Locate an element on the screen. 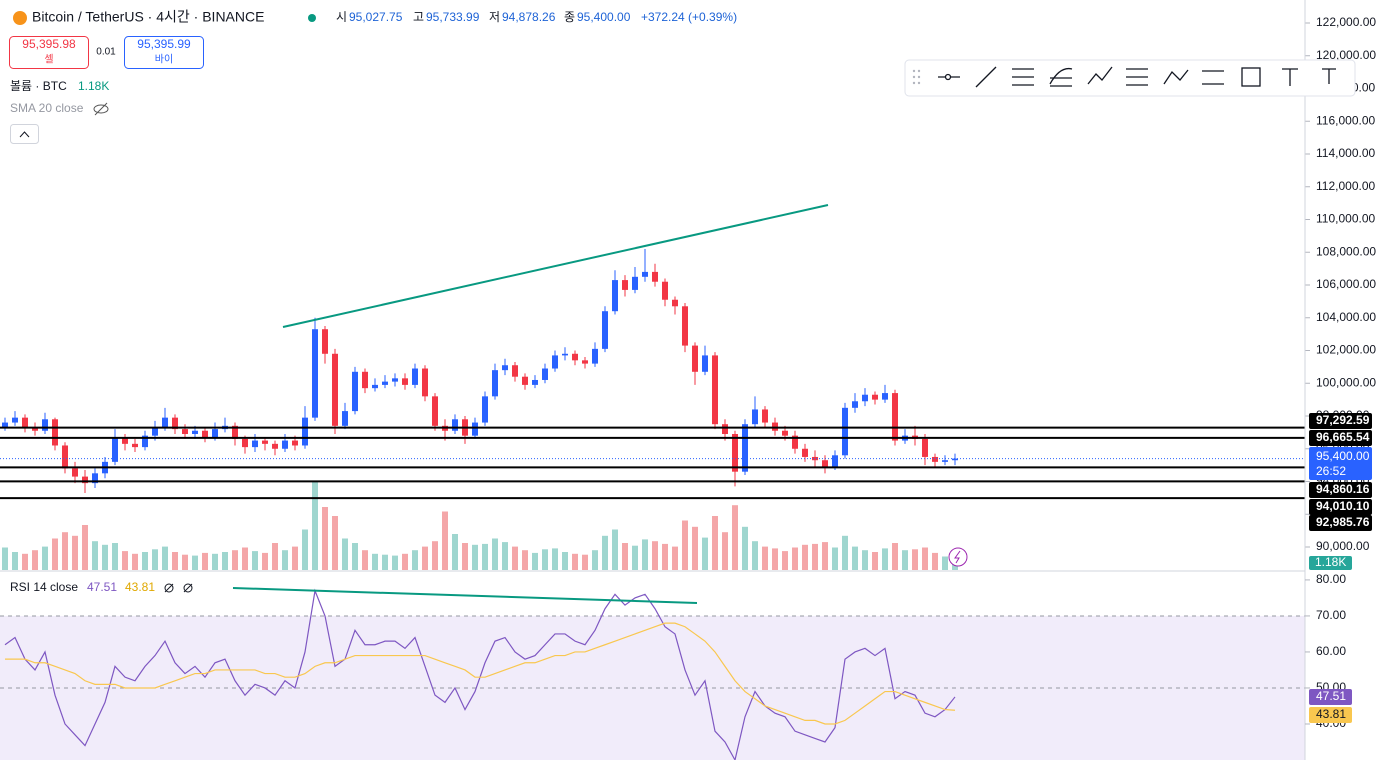  tool-text is located at coordinates (1290, 77).